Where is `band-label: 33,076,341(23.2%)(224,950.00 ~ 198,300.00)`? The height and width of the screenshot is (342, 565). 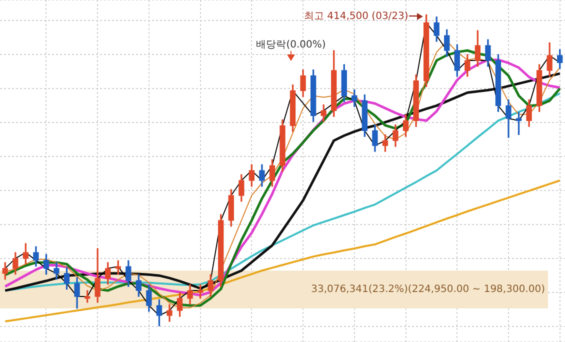
band-label: 33,076,341(23.2%)(224,950.00 ~ 198,300.00) is located at coordinates (428, 290).